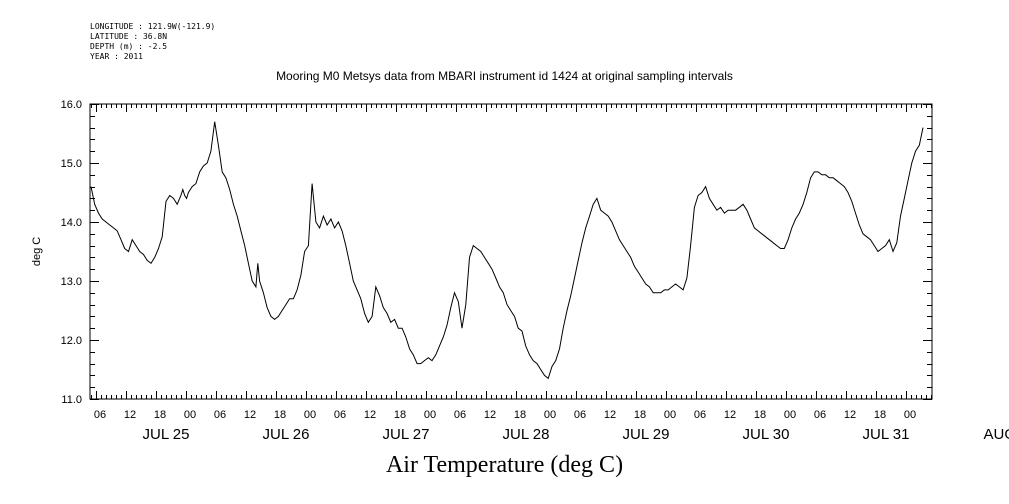  Describe the element at coordinates (71, 164) in the screenshot. I see `y-tick-label: 15.0` at that location.